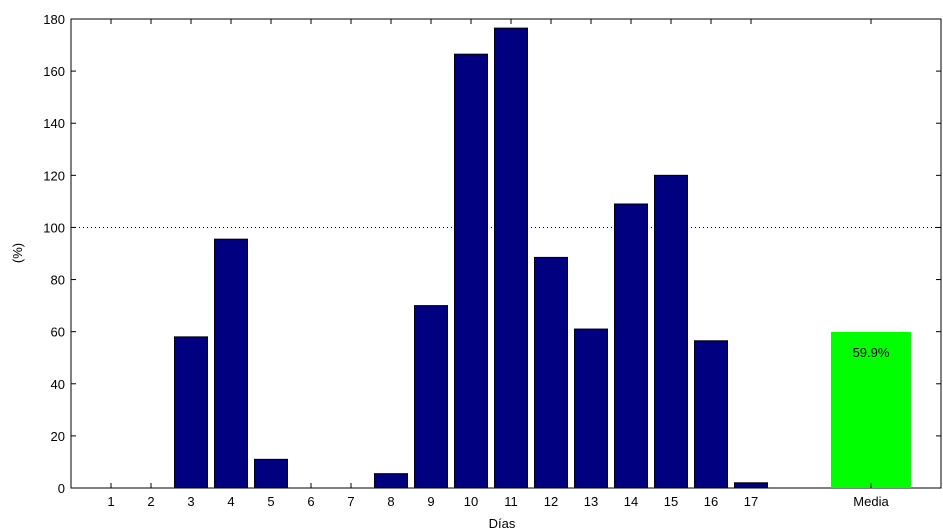  Describe the element at coordinates (58, 436) in the screenshot. I see `y-tick-label: 20` at that location.